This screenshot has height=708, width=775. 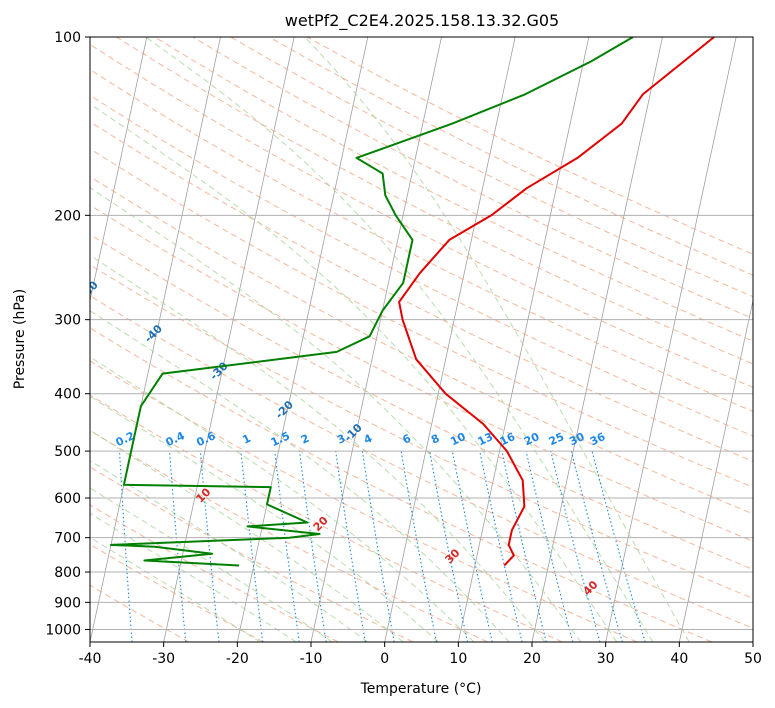 I want to click on mixing-ratio-label: 4, so click(x=368, y=439).